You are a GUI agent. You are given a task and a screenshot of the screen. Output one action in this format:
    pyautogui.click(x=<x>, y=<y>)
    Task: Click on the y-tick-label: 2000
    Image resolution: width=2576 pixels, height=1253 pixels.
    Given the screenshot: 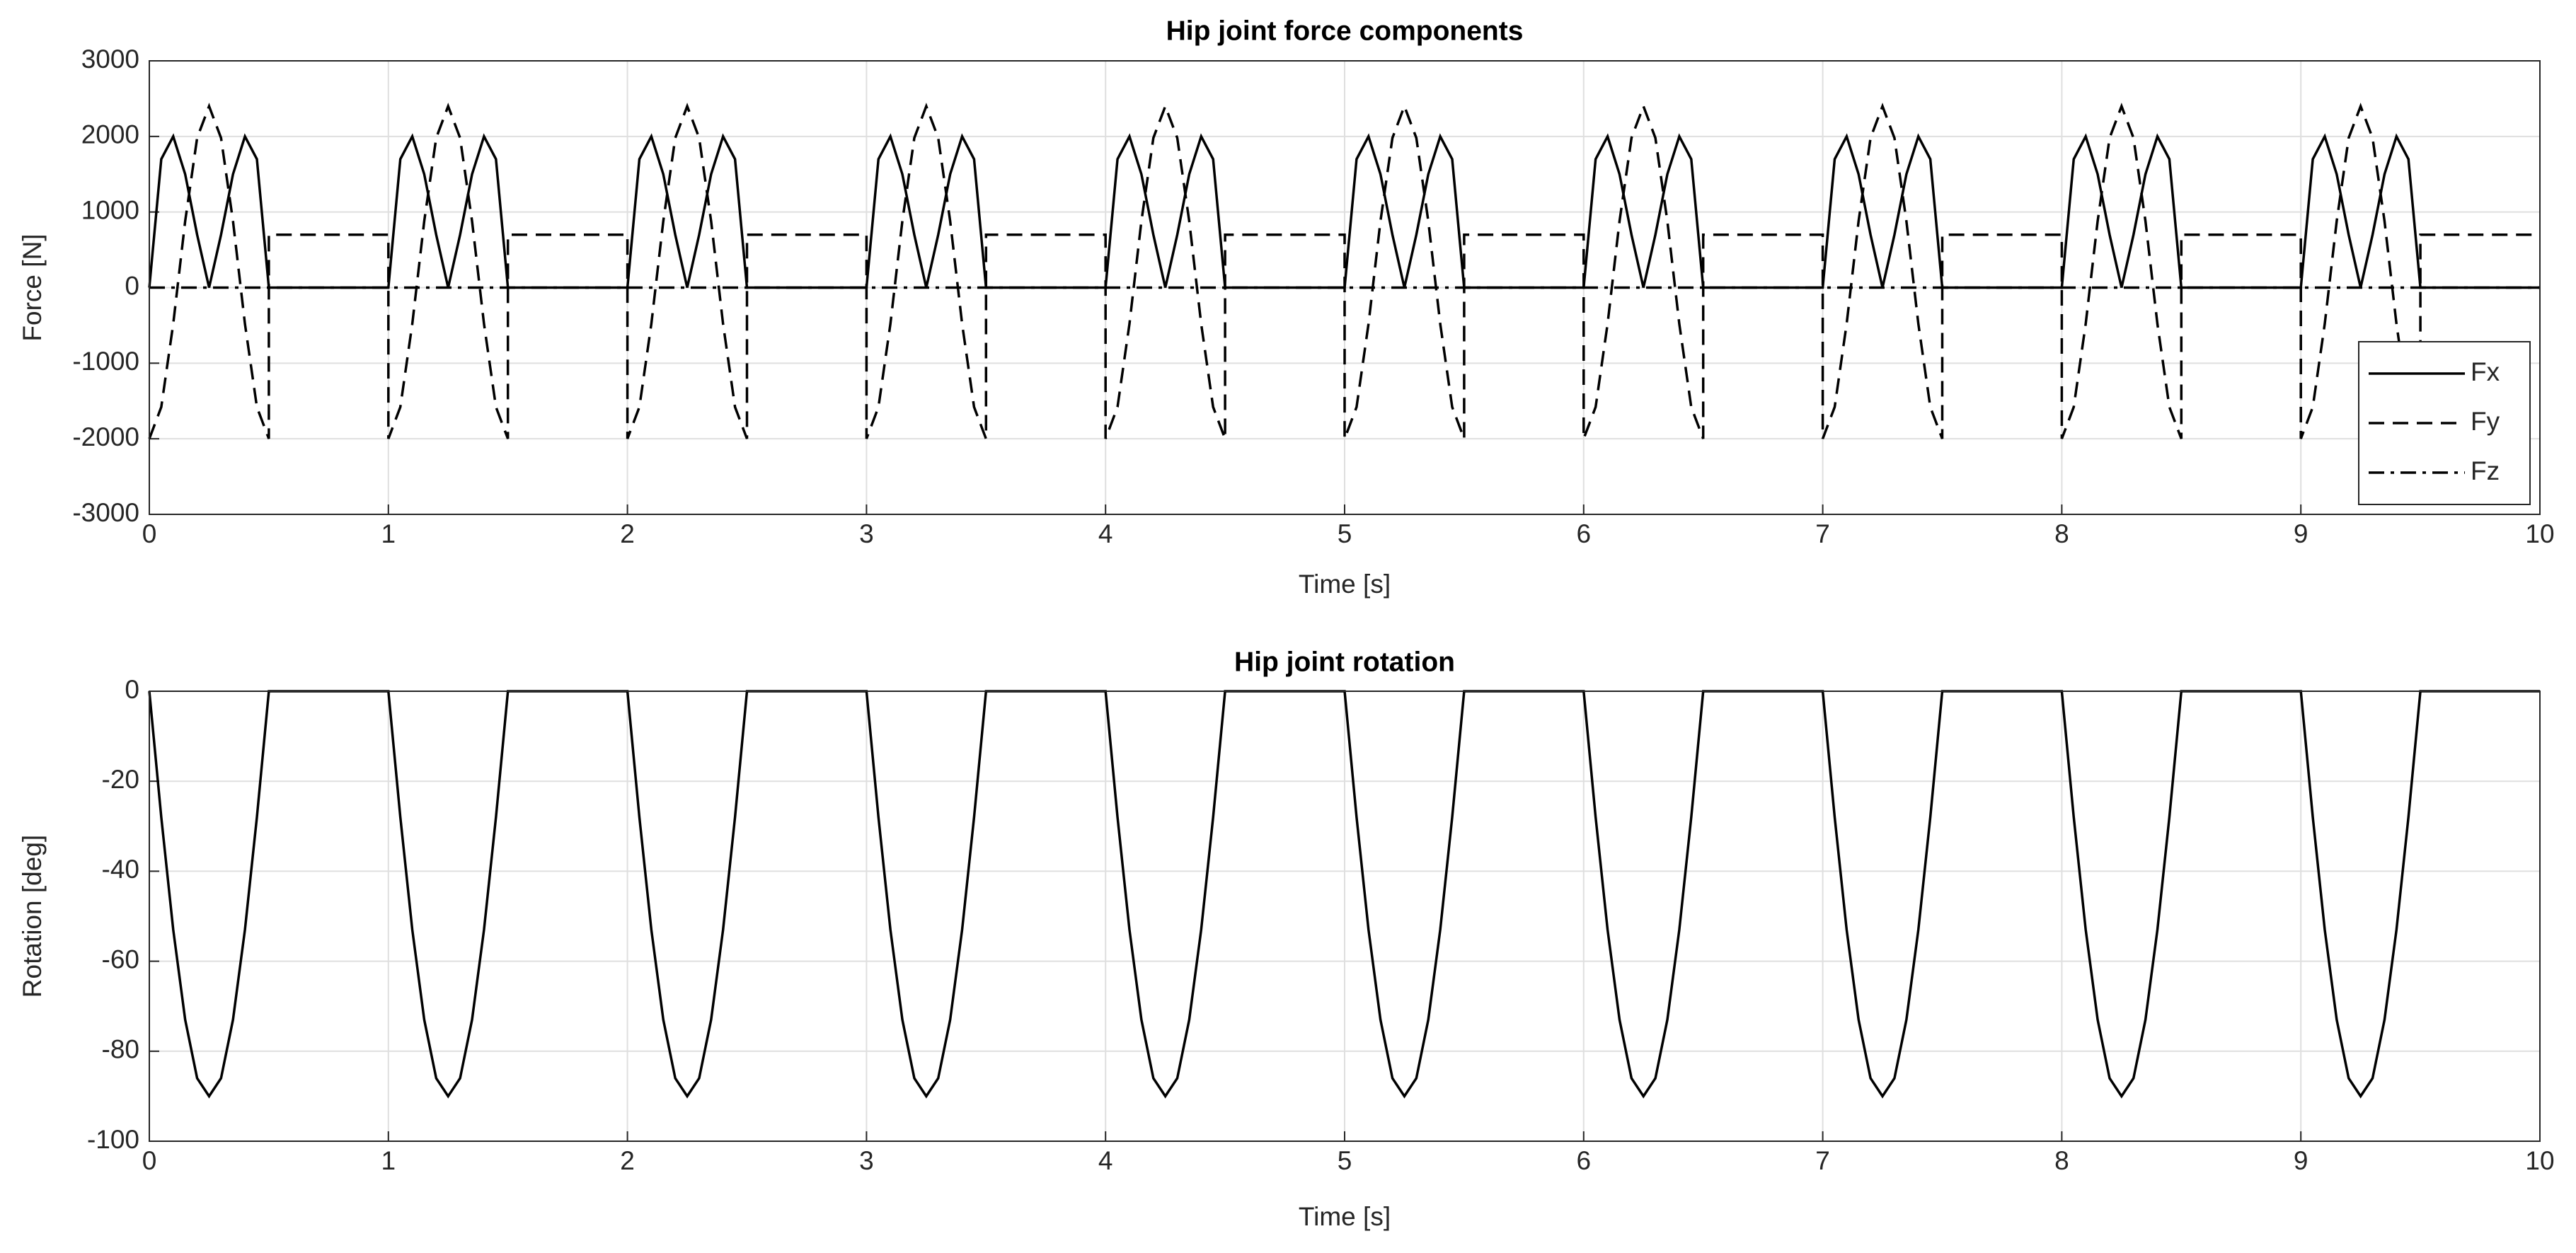 What is the action you would take?
    pyautogui.click(x=110, y=134)
    